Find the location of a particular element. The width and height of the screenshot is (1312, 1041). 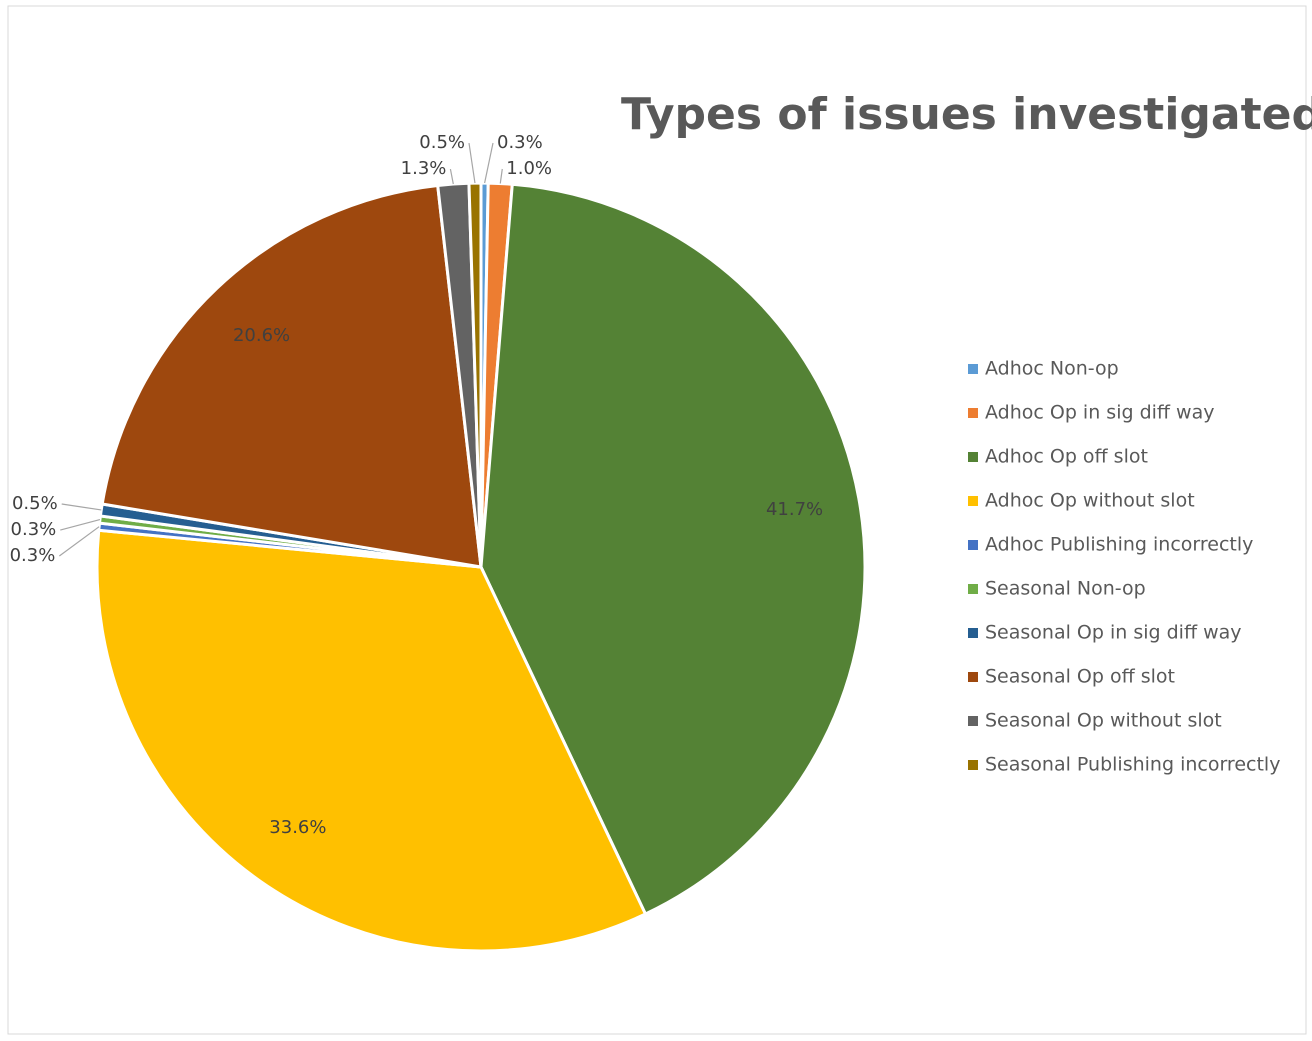

legend-label: Seasonal Op without slot is located at coordinates (1103, 721).